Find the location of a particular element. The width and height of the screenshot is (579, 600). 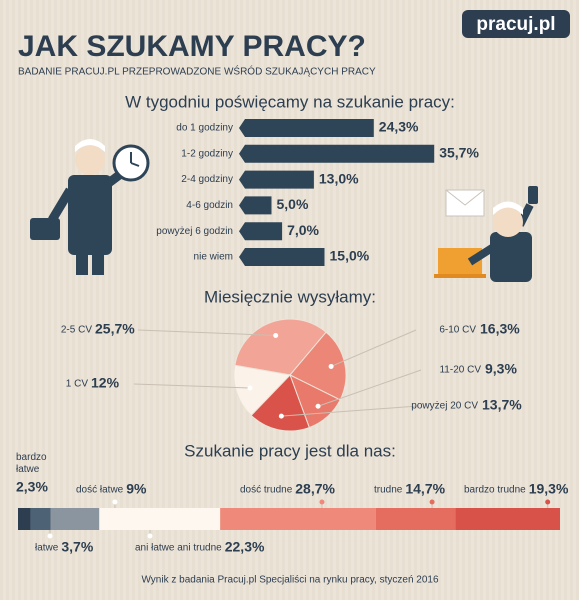

legend-label: trudne is located at coordinates (388, 490).